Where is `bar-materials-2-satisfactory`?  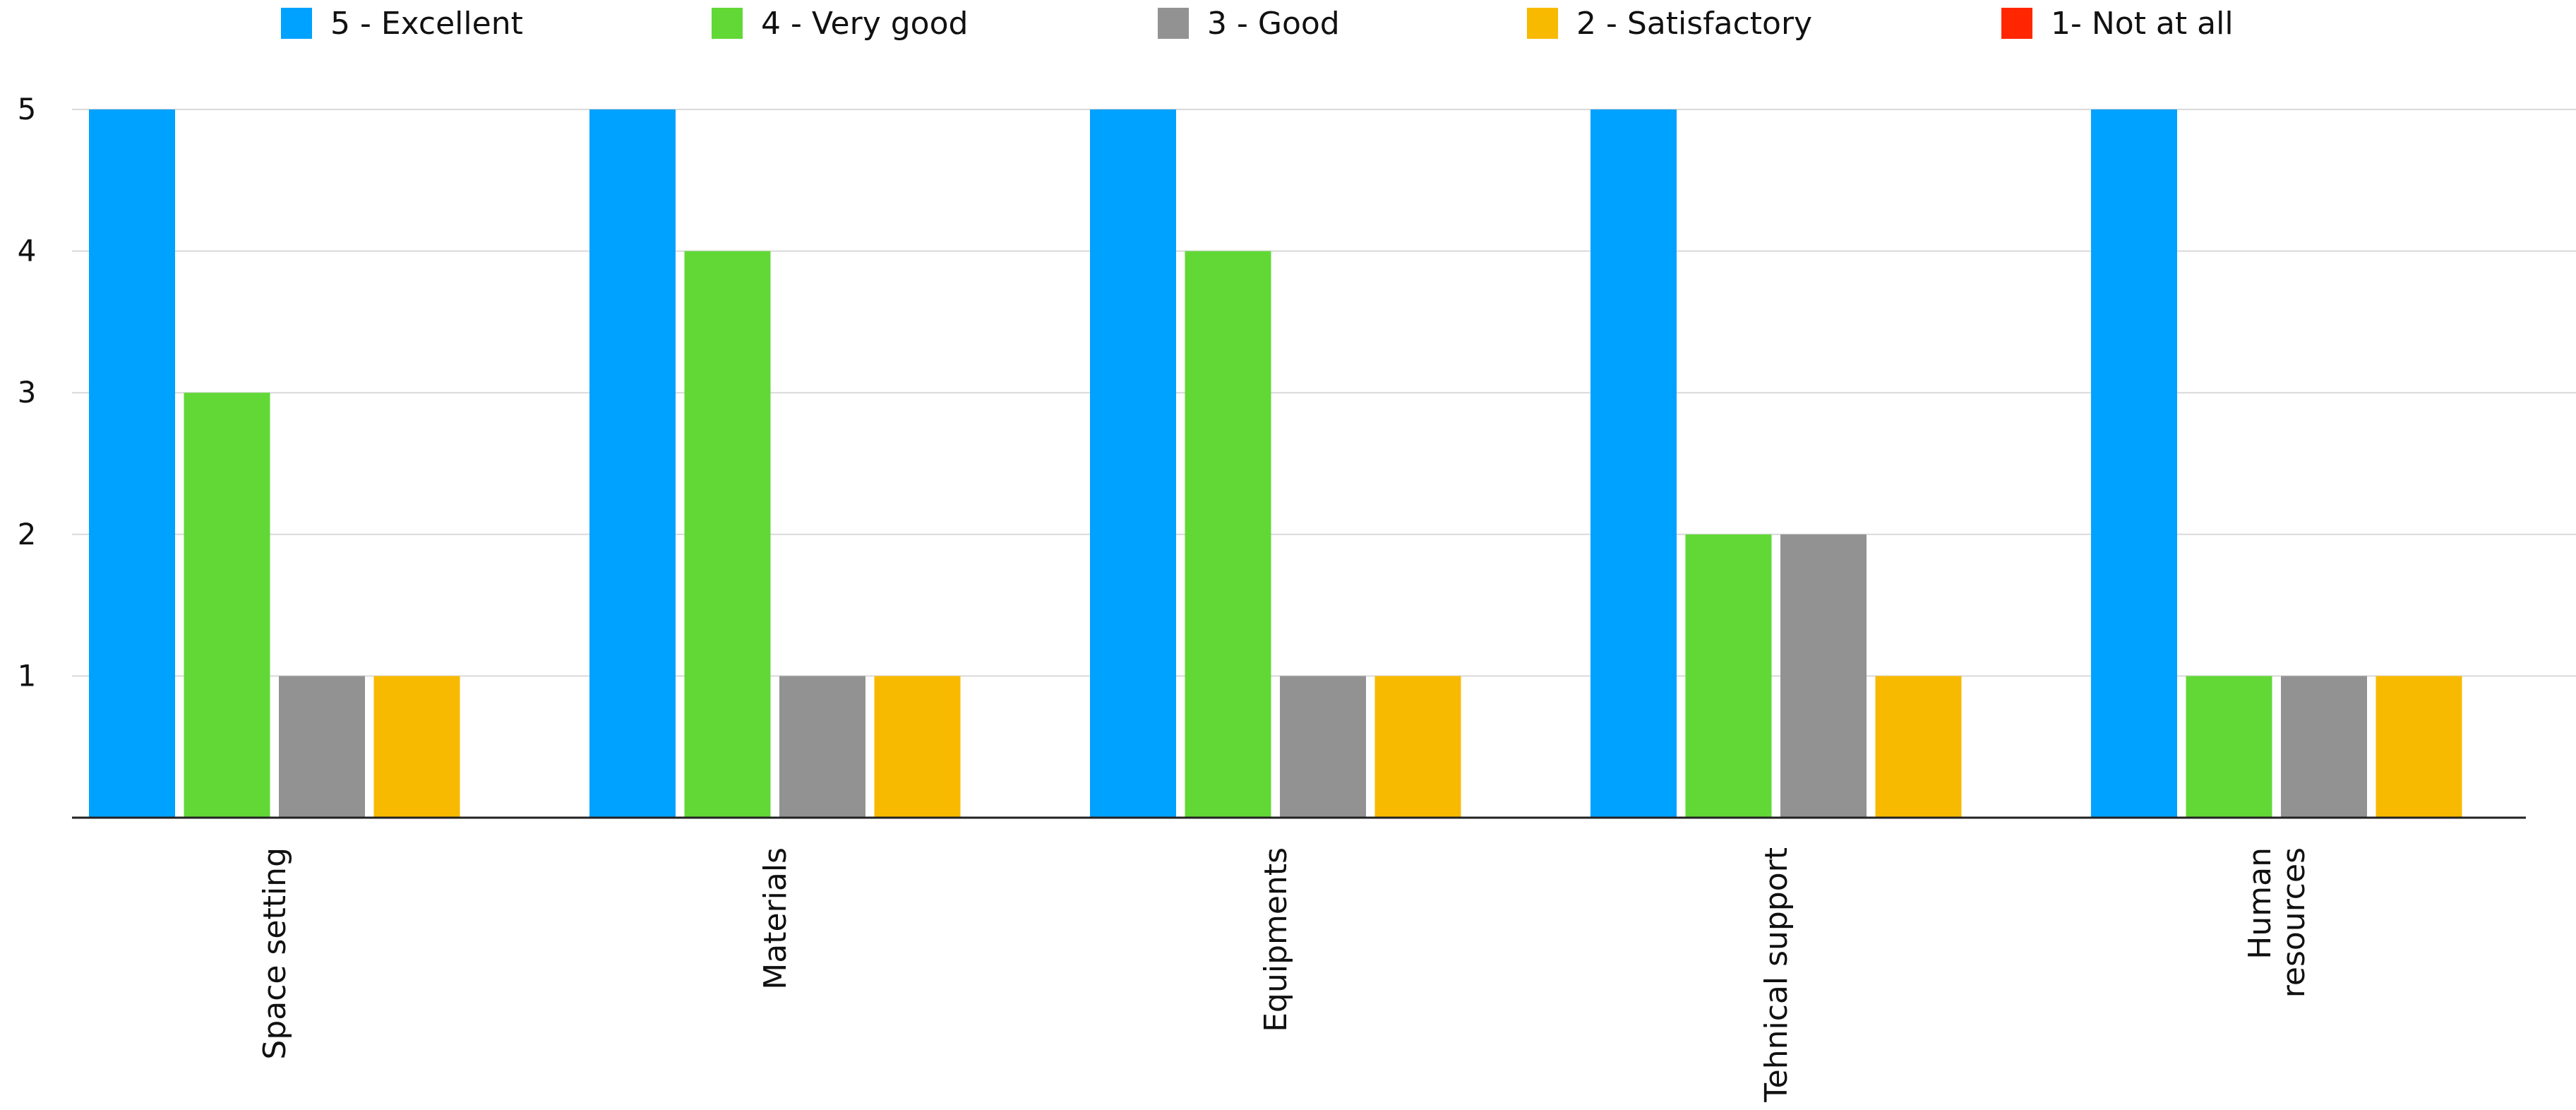
bar-materials-2-satisfactory is located at coordinates (917, 747).